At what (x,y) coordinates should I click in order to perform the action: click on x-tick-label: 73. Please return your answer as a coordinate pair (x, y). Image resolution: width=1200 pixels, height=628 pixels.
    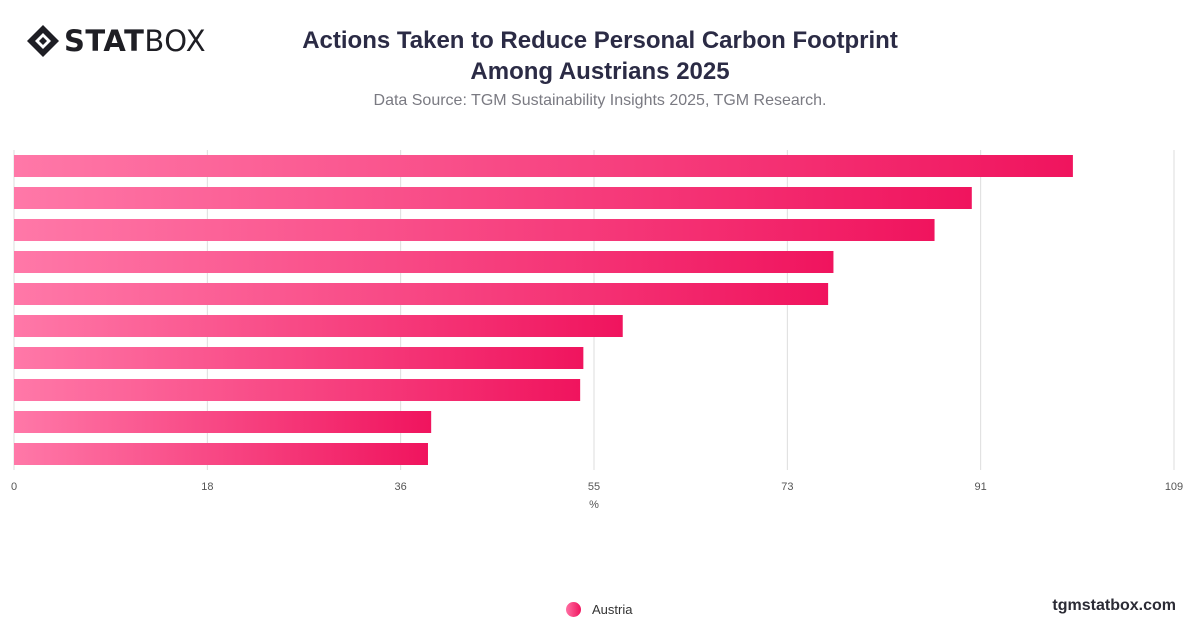
    Looking at the image, I should click on (787, 487).